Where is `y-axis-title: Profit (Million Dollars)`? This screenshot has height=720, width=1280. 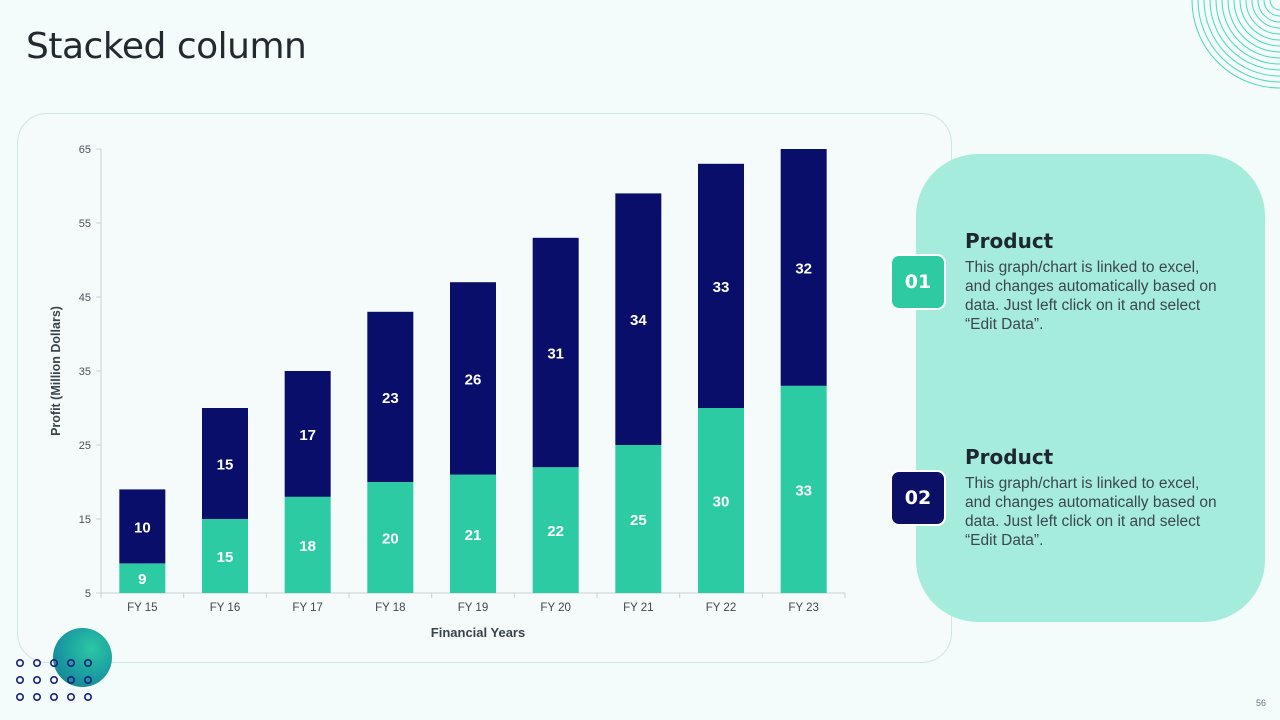 y-axis-title: Profit (Million Dollars) is located at coordinates (56, 371).